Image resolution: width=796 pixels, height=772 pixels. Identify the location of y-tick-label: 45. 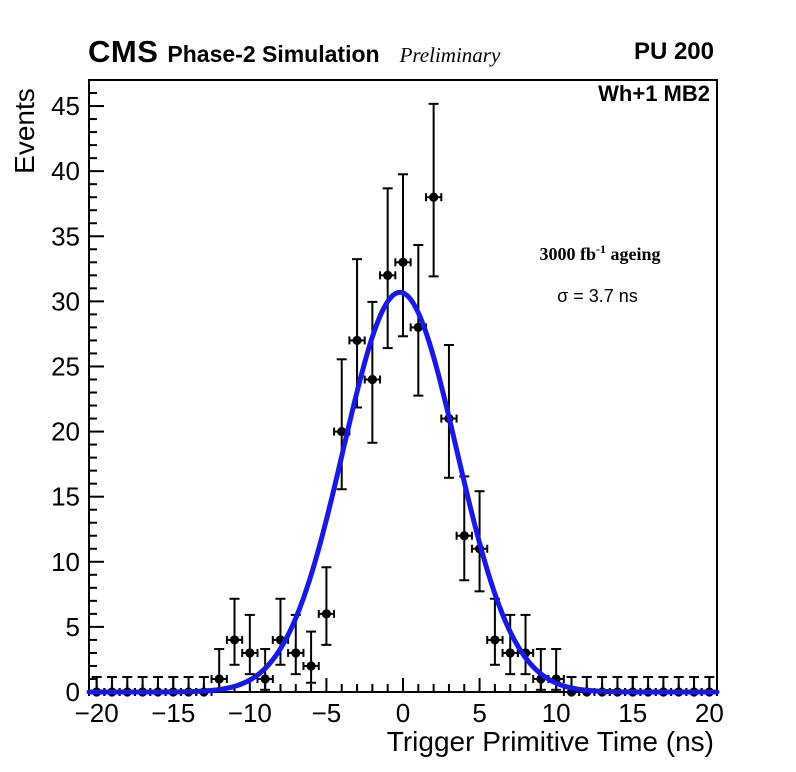
(65, 106).